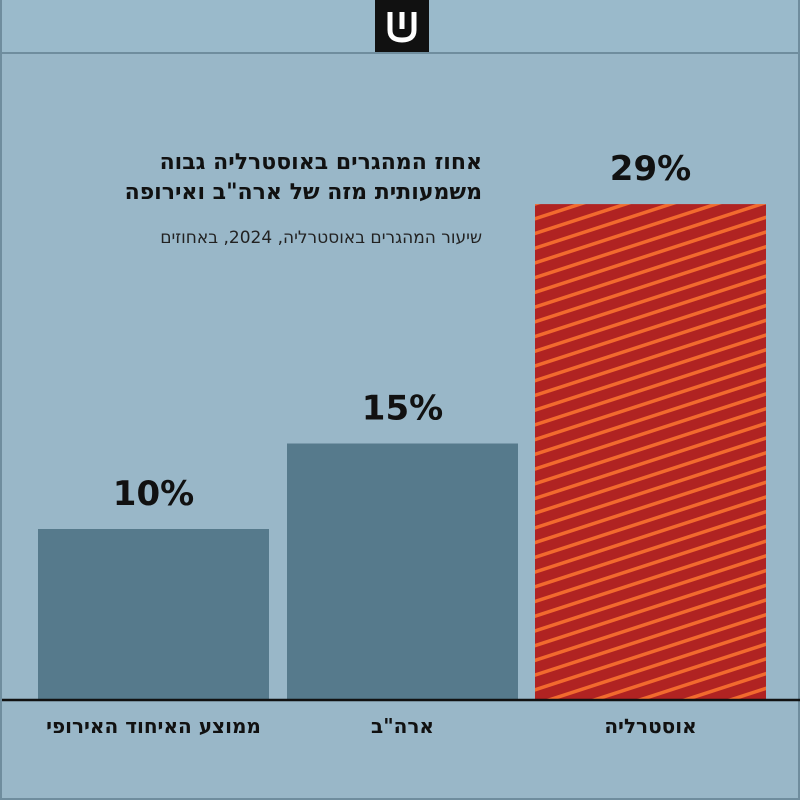 The image size is (800, 800). I want to click on category-label-1: ארה"ב, so click(402, 726).